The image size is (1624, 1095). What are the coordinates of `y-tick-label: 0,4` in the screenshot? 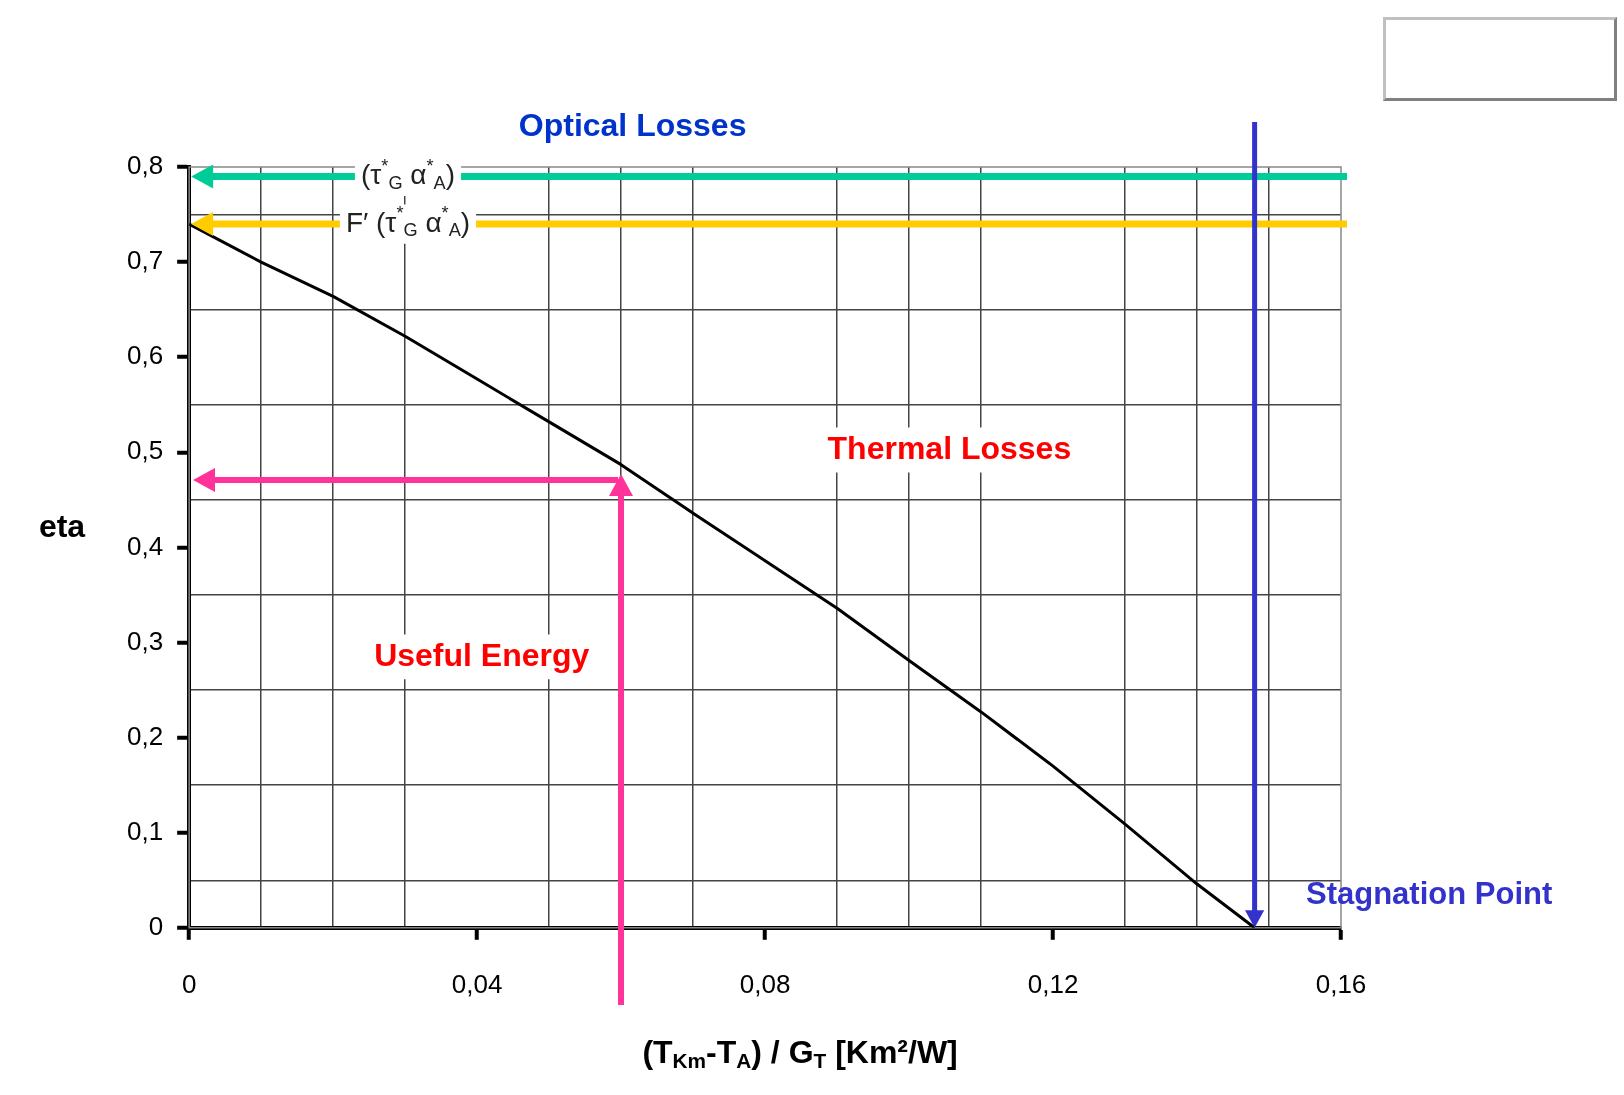 It's located at (145, 545).